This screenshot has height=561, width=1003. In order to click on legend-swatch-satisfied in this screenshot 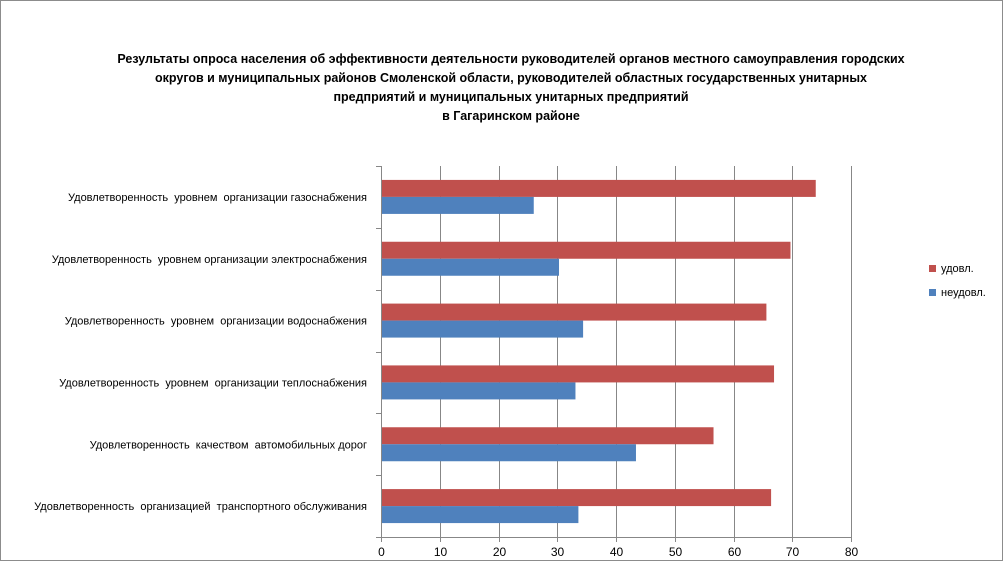, I will do `click(932, 268)`.